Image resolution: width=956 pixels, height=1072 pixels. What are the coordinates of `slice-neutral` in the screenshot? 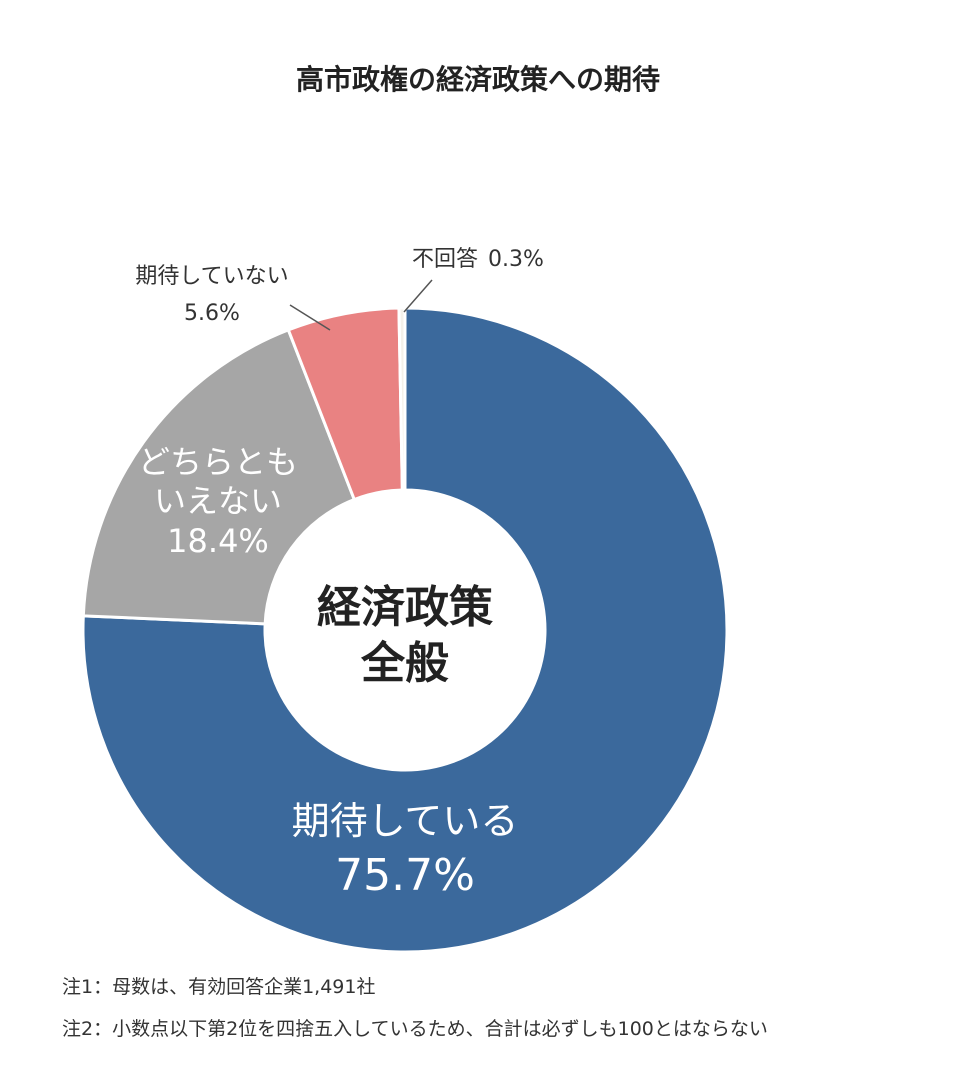 It's located at (219, 476).